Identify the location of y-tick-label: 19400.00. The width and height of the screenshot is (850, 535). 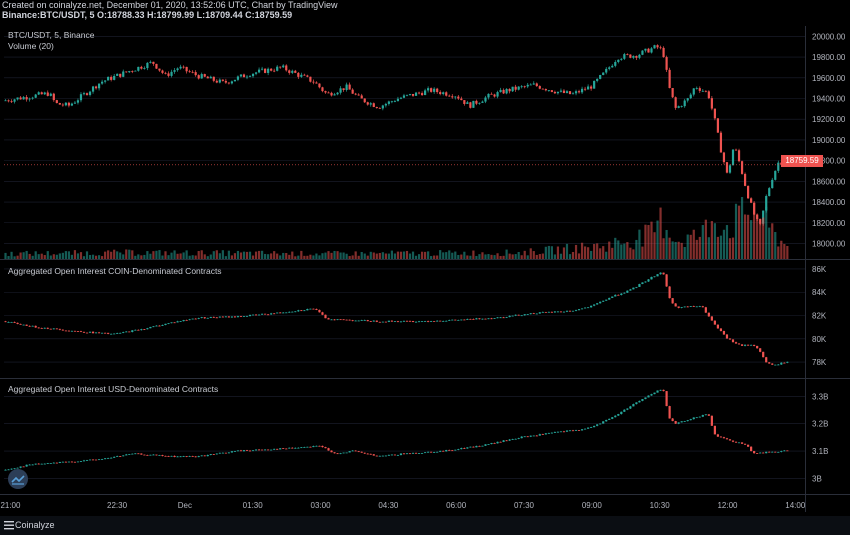
(829, 98).